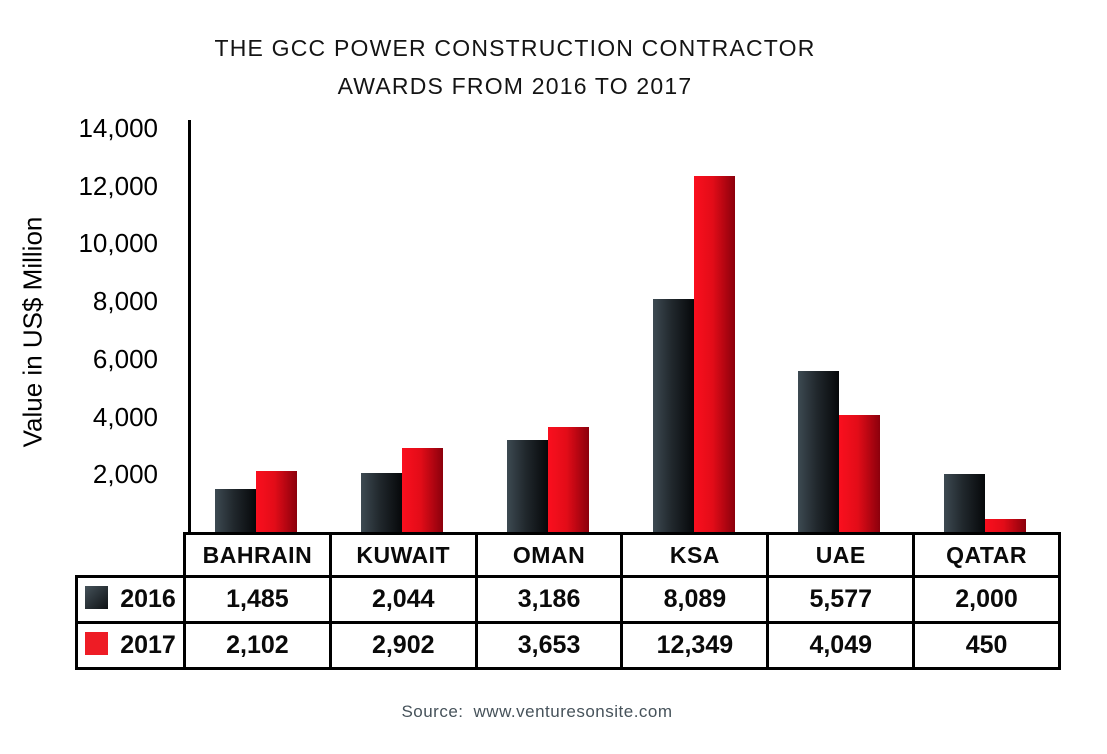 The image size is (1107, 754). Describe the element at coordinates (549, 645) in the screenshot. I see `value-2017-oman: 3,653` at that location.